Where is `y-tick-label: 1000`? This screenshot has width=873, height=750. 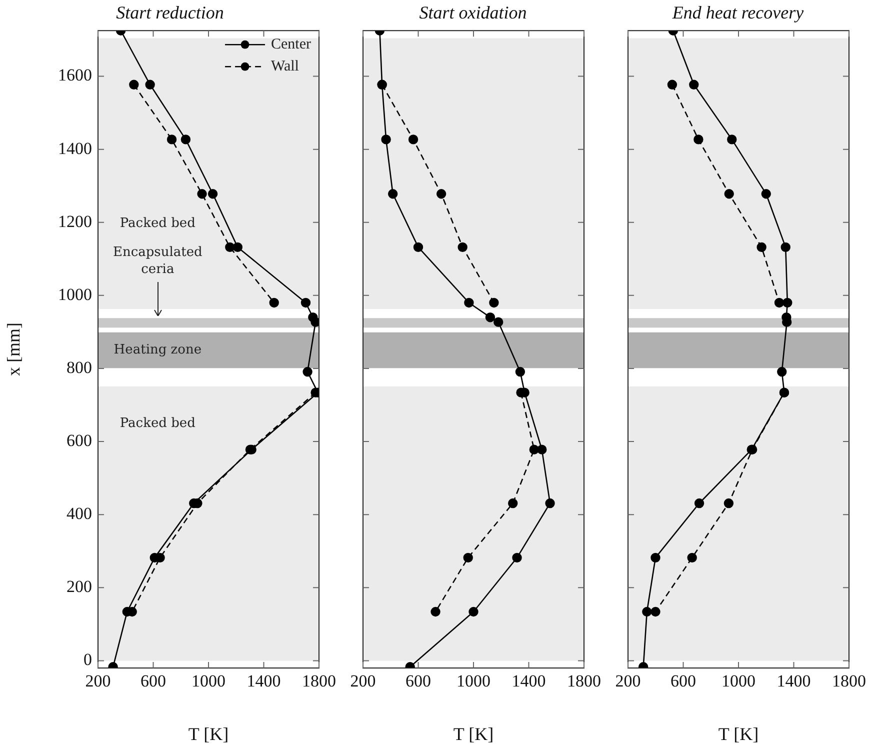 y-tick-label: 1000 is located at coordinates (75, 294).